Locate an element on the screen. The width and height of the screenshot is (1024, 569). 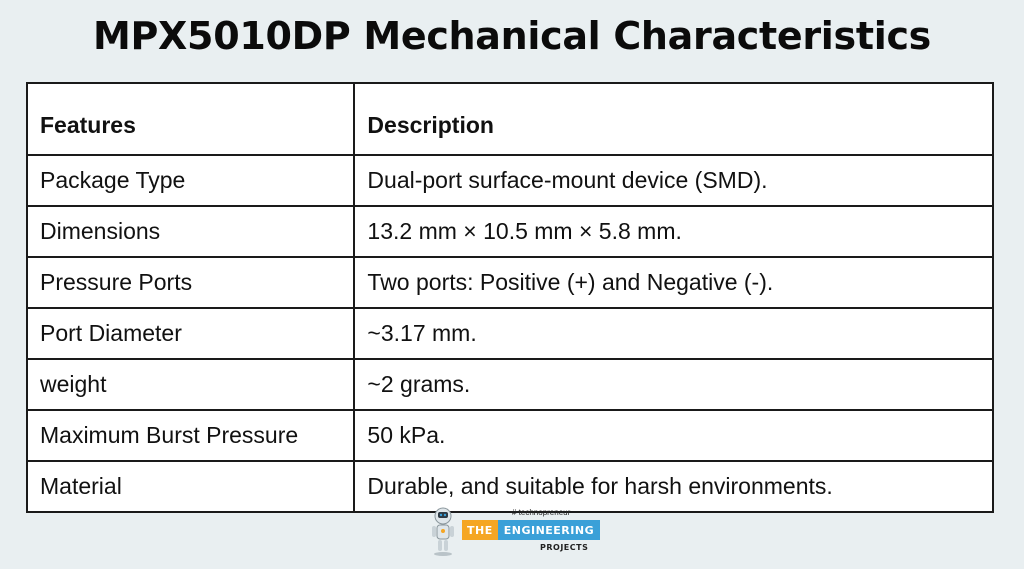
brand-logo: # technopreneur THE ENGINEERING PROJECTS is located at coordinates (514, 531).